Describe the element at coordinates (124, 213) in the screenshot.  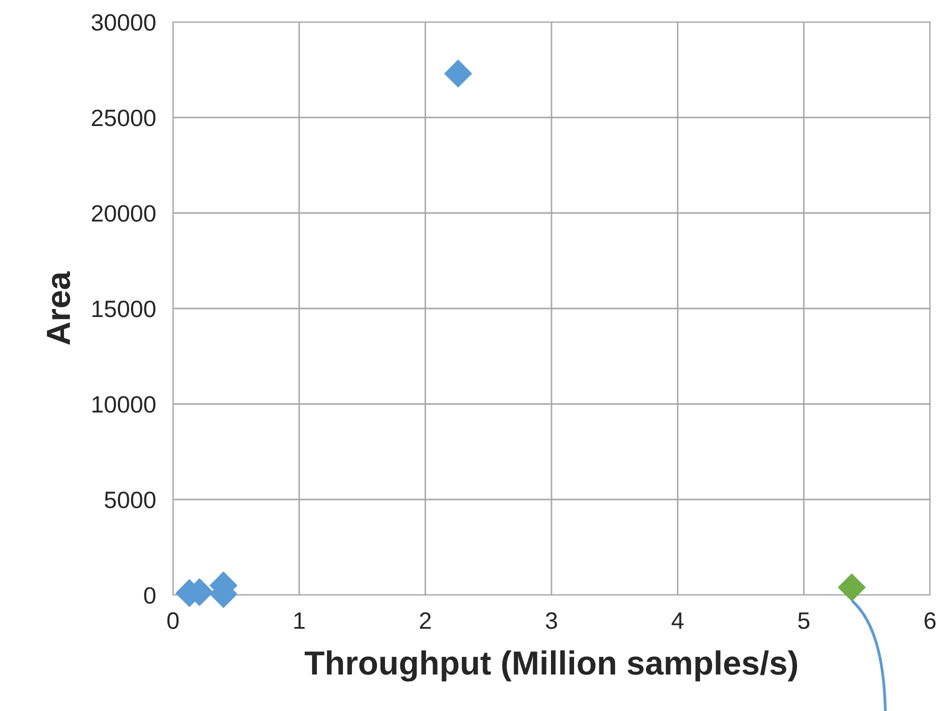
I see `y-tick-label: 20000` at that location.